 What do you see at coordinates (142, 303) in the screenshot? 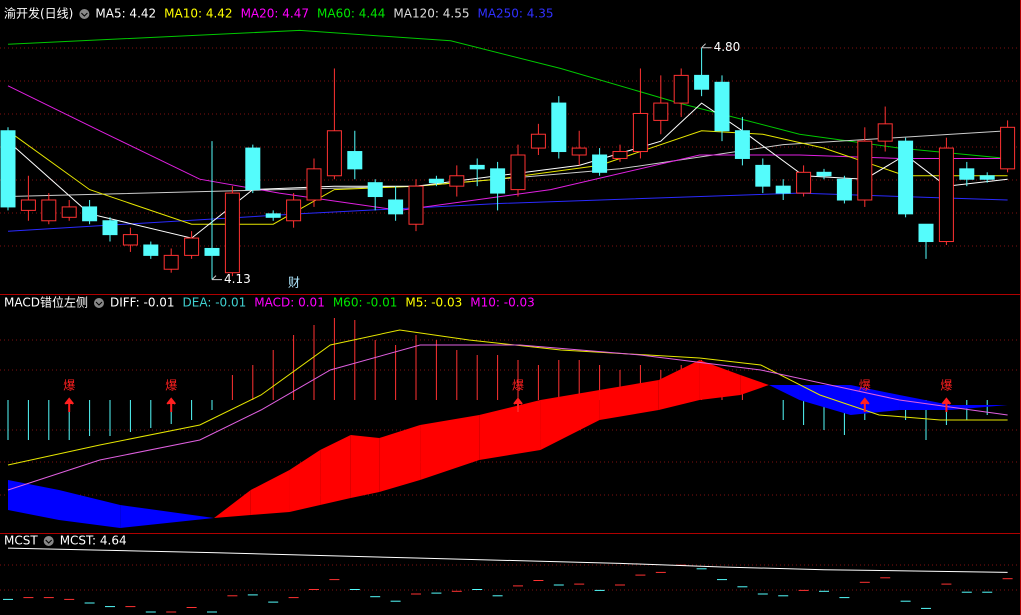
I see `legend-item: DIFF: -0.01` at bounding box center [142, 303].